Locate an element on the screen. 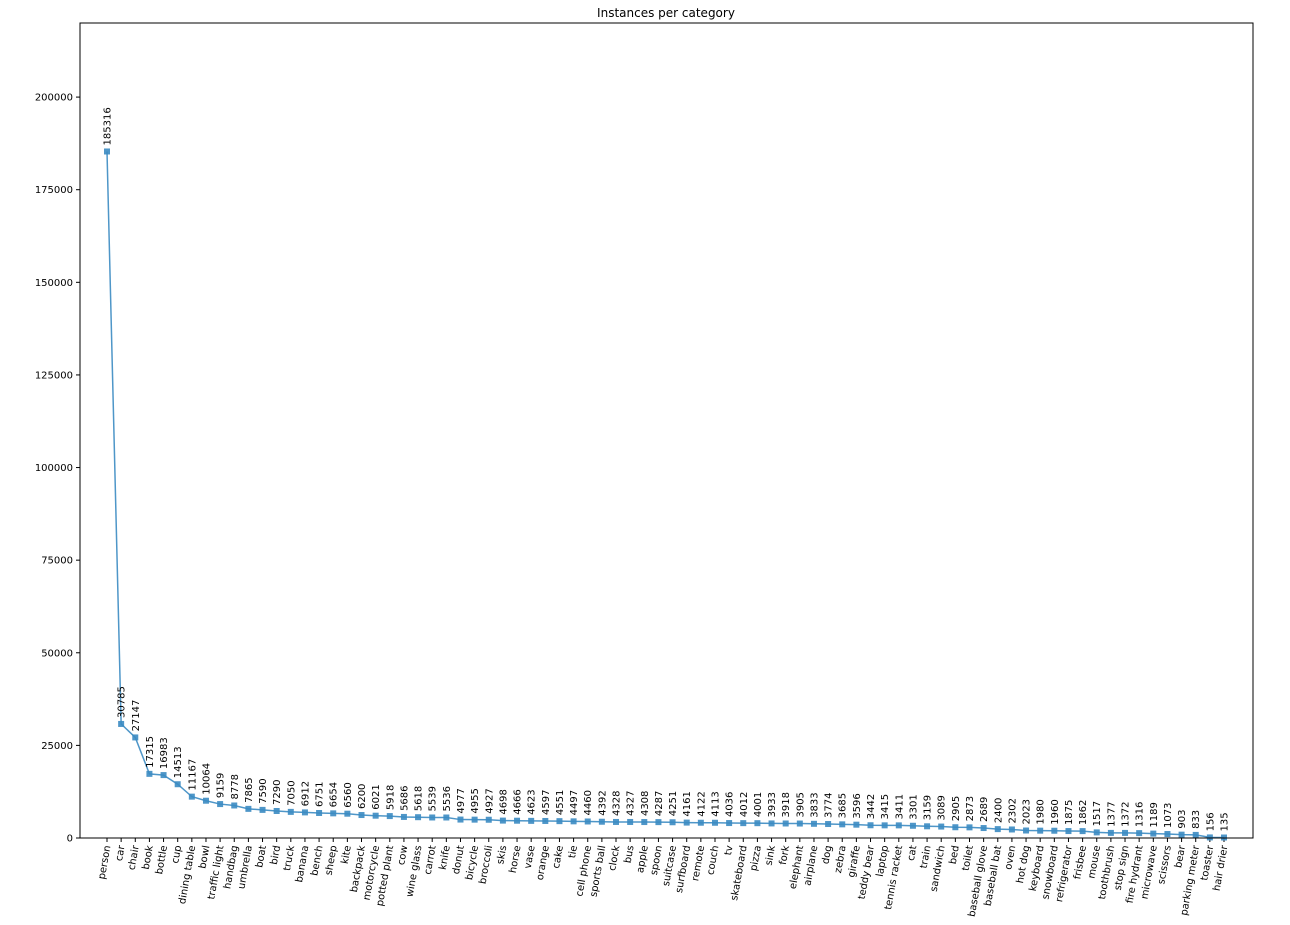 Image resolution: width=1290 pixels, height=925 pixels. x-tick-label: toilet is located at coordinates (968, 858).